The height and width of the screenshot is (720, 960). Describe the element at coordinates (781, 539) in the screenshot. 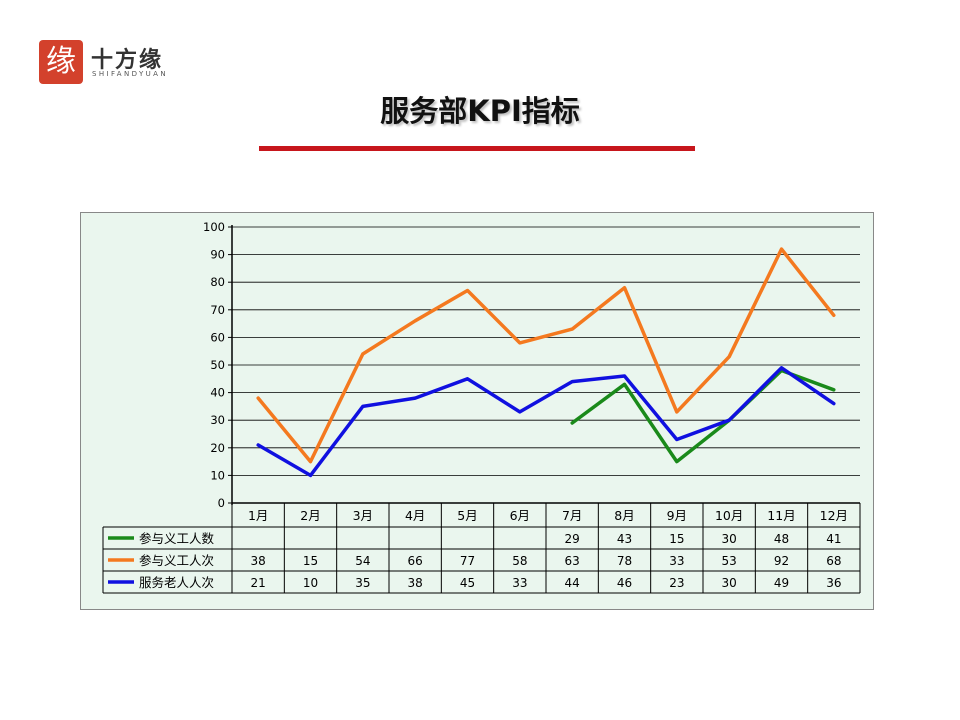

I see `data-table-cell: 48` at that location.